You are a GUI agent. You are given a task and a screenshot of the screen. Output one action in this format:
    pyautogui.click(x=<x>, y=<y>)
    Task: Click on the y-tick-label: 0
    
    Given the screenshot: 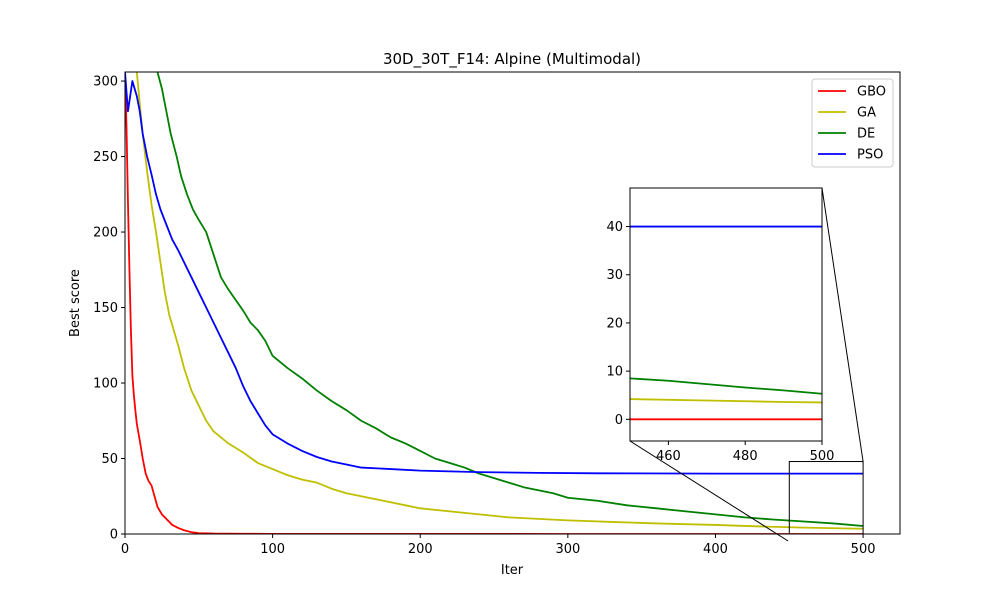 What is the action you would take?
    pyautogui.click(x=114, y=535)
    